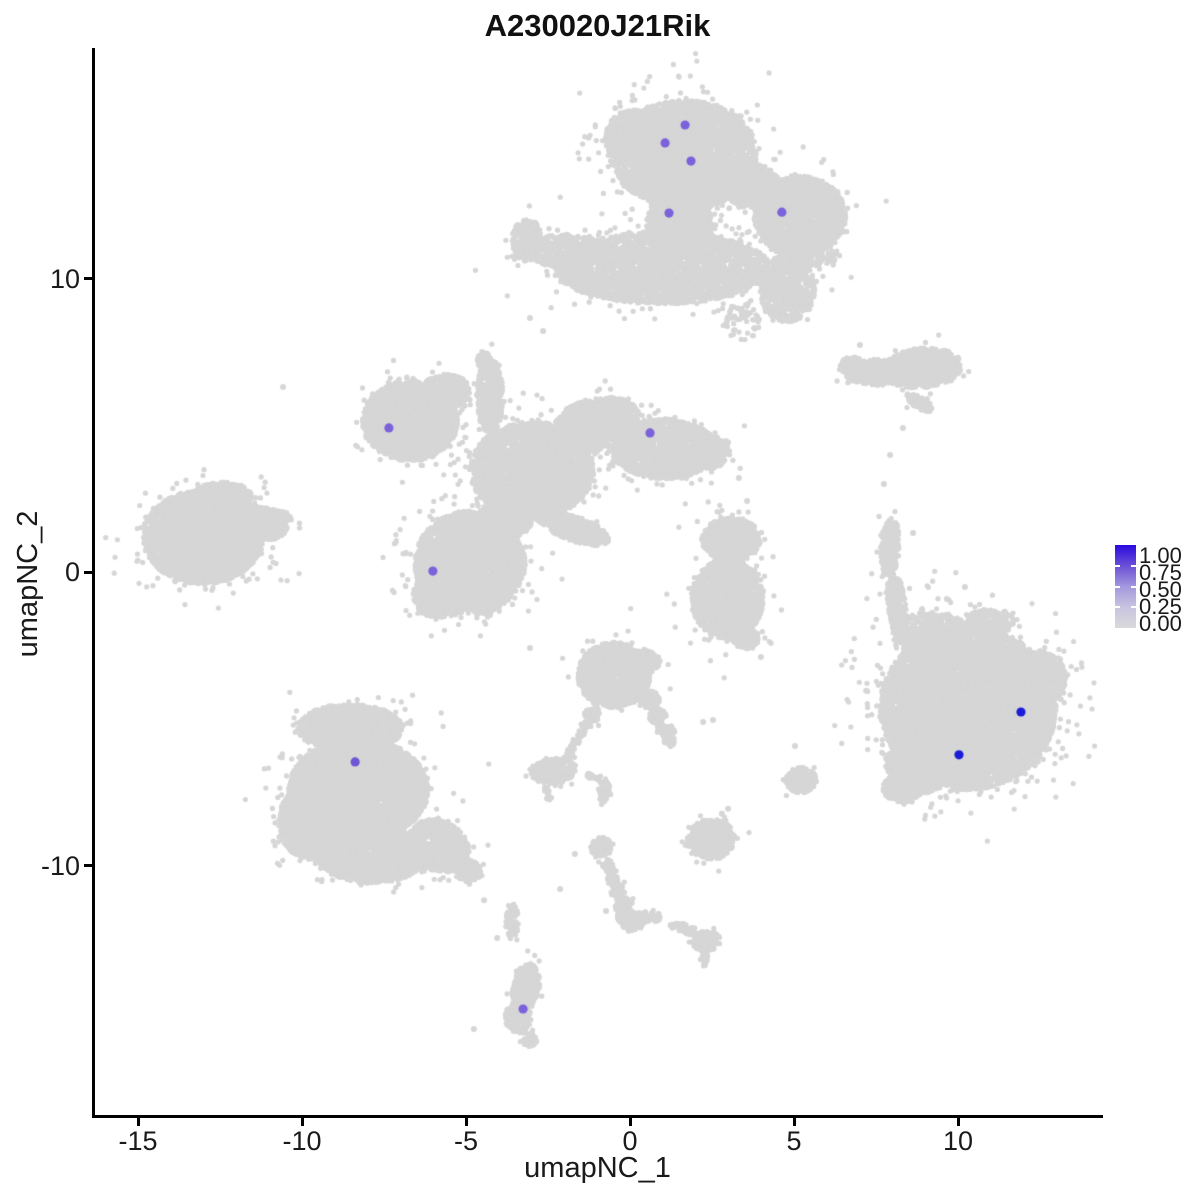 This screenshot has height=1200, width=1200. Describe the element at coordinates (597, 1116) in the screenshot. I see `x-axis-line` at that location.